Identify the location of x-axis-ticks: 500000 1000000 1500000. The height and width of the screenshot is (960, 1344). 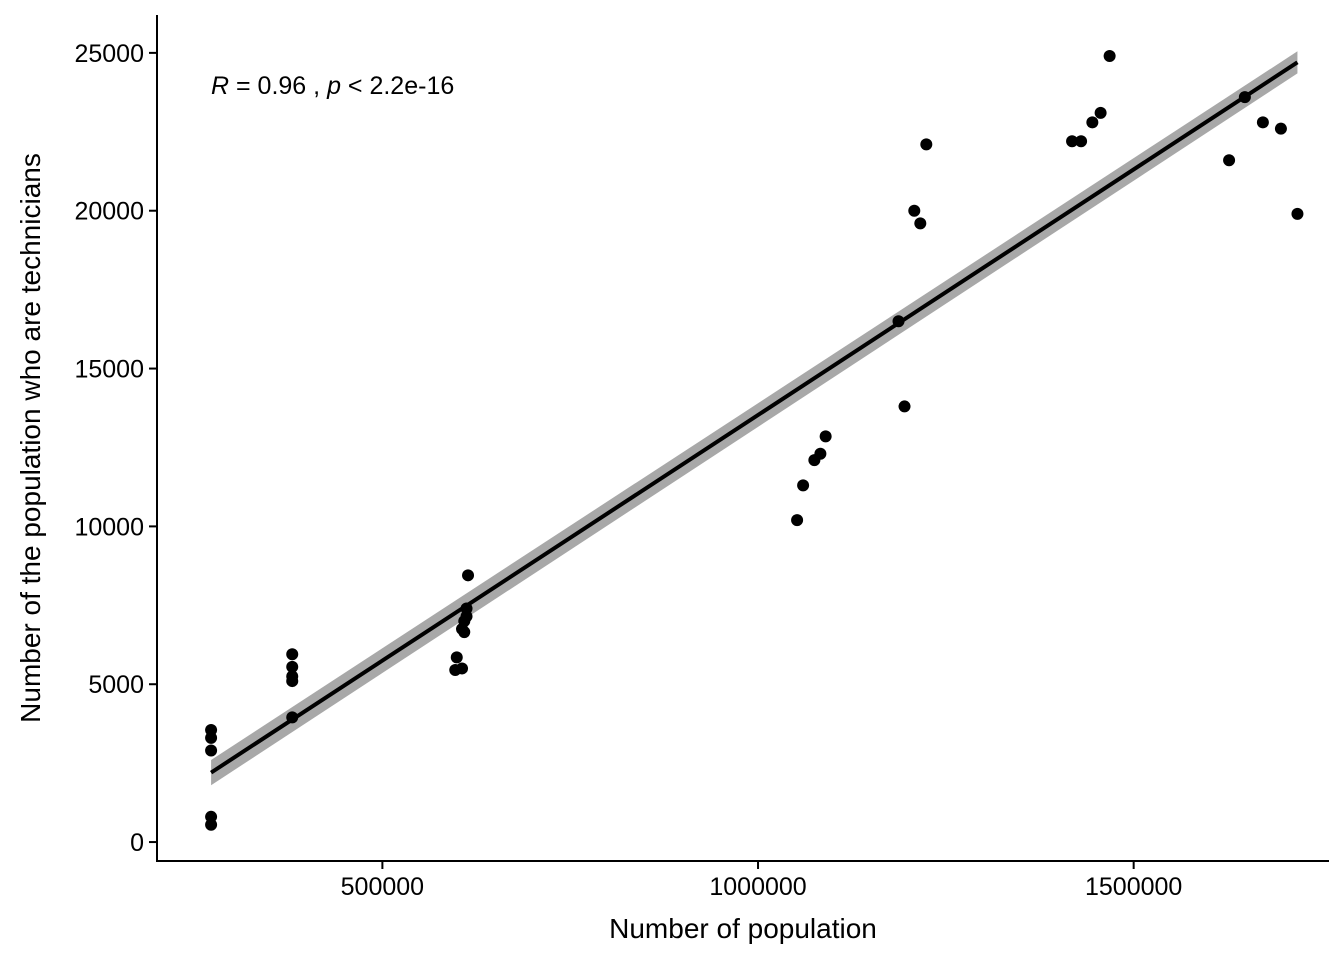
(761, 881).